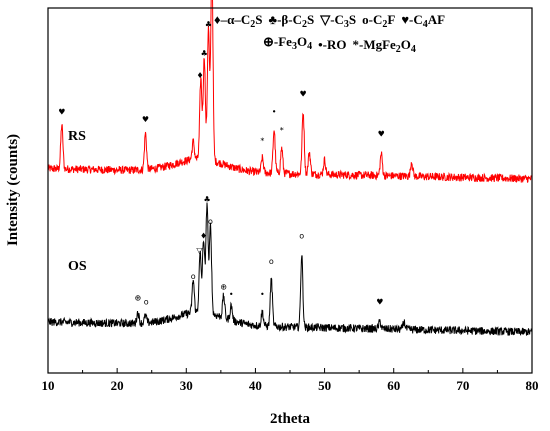 This screenshot has width=550, height=431. What do you see at coordinates (77, 266) in the screenshot?
I see `series-label-os: OS` at bounding box center [77, 266].